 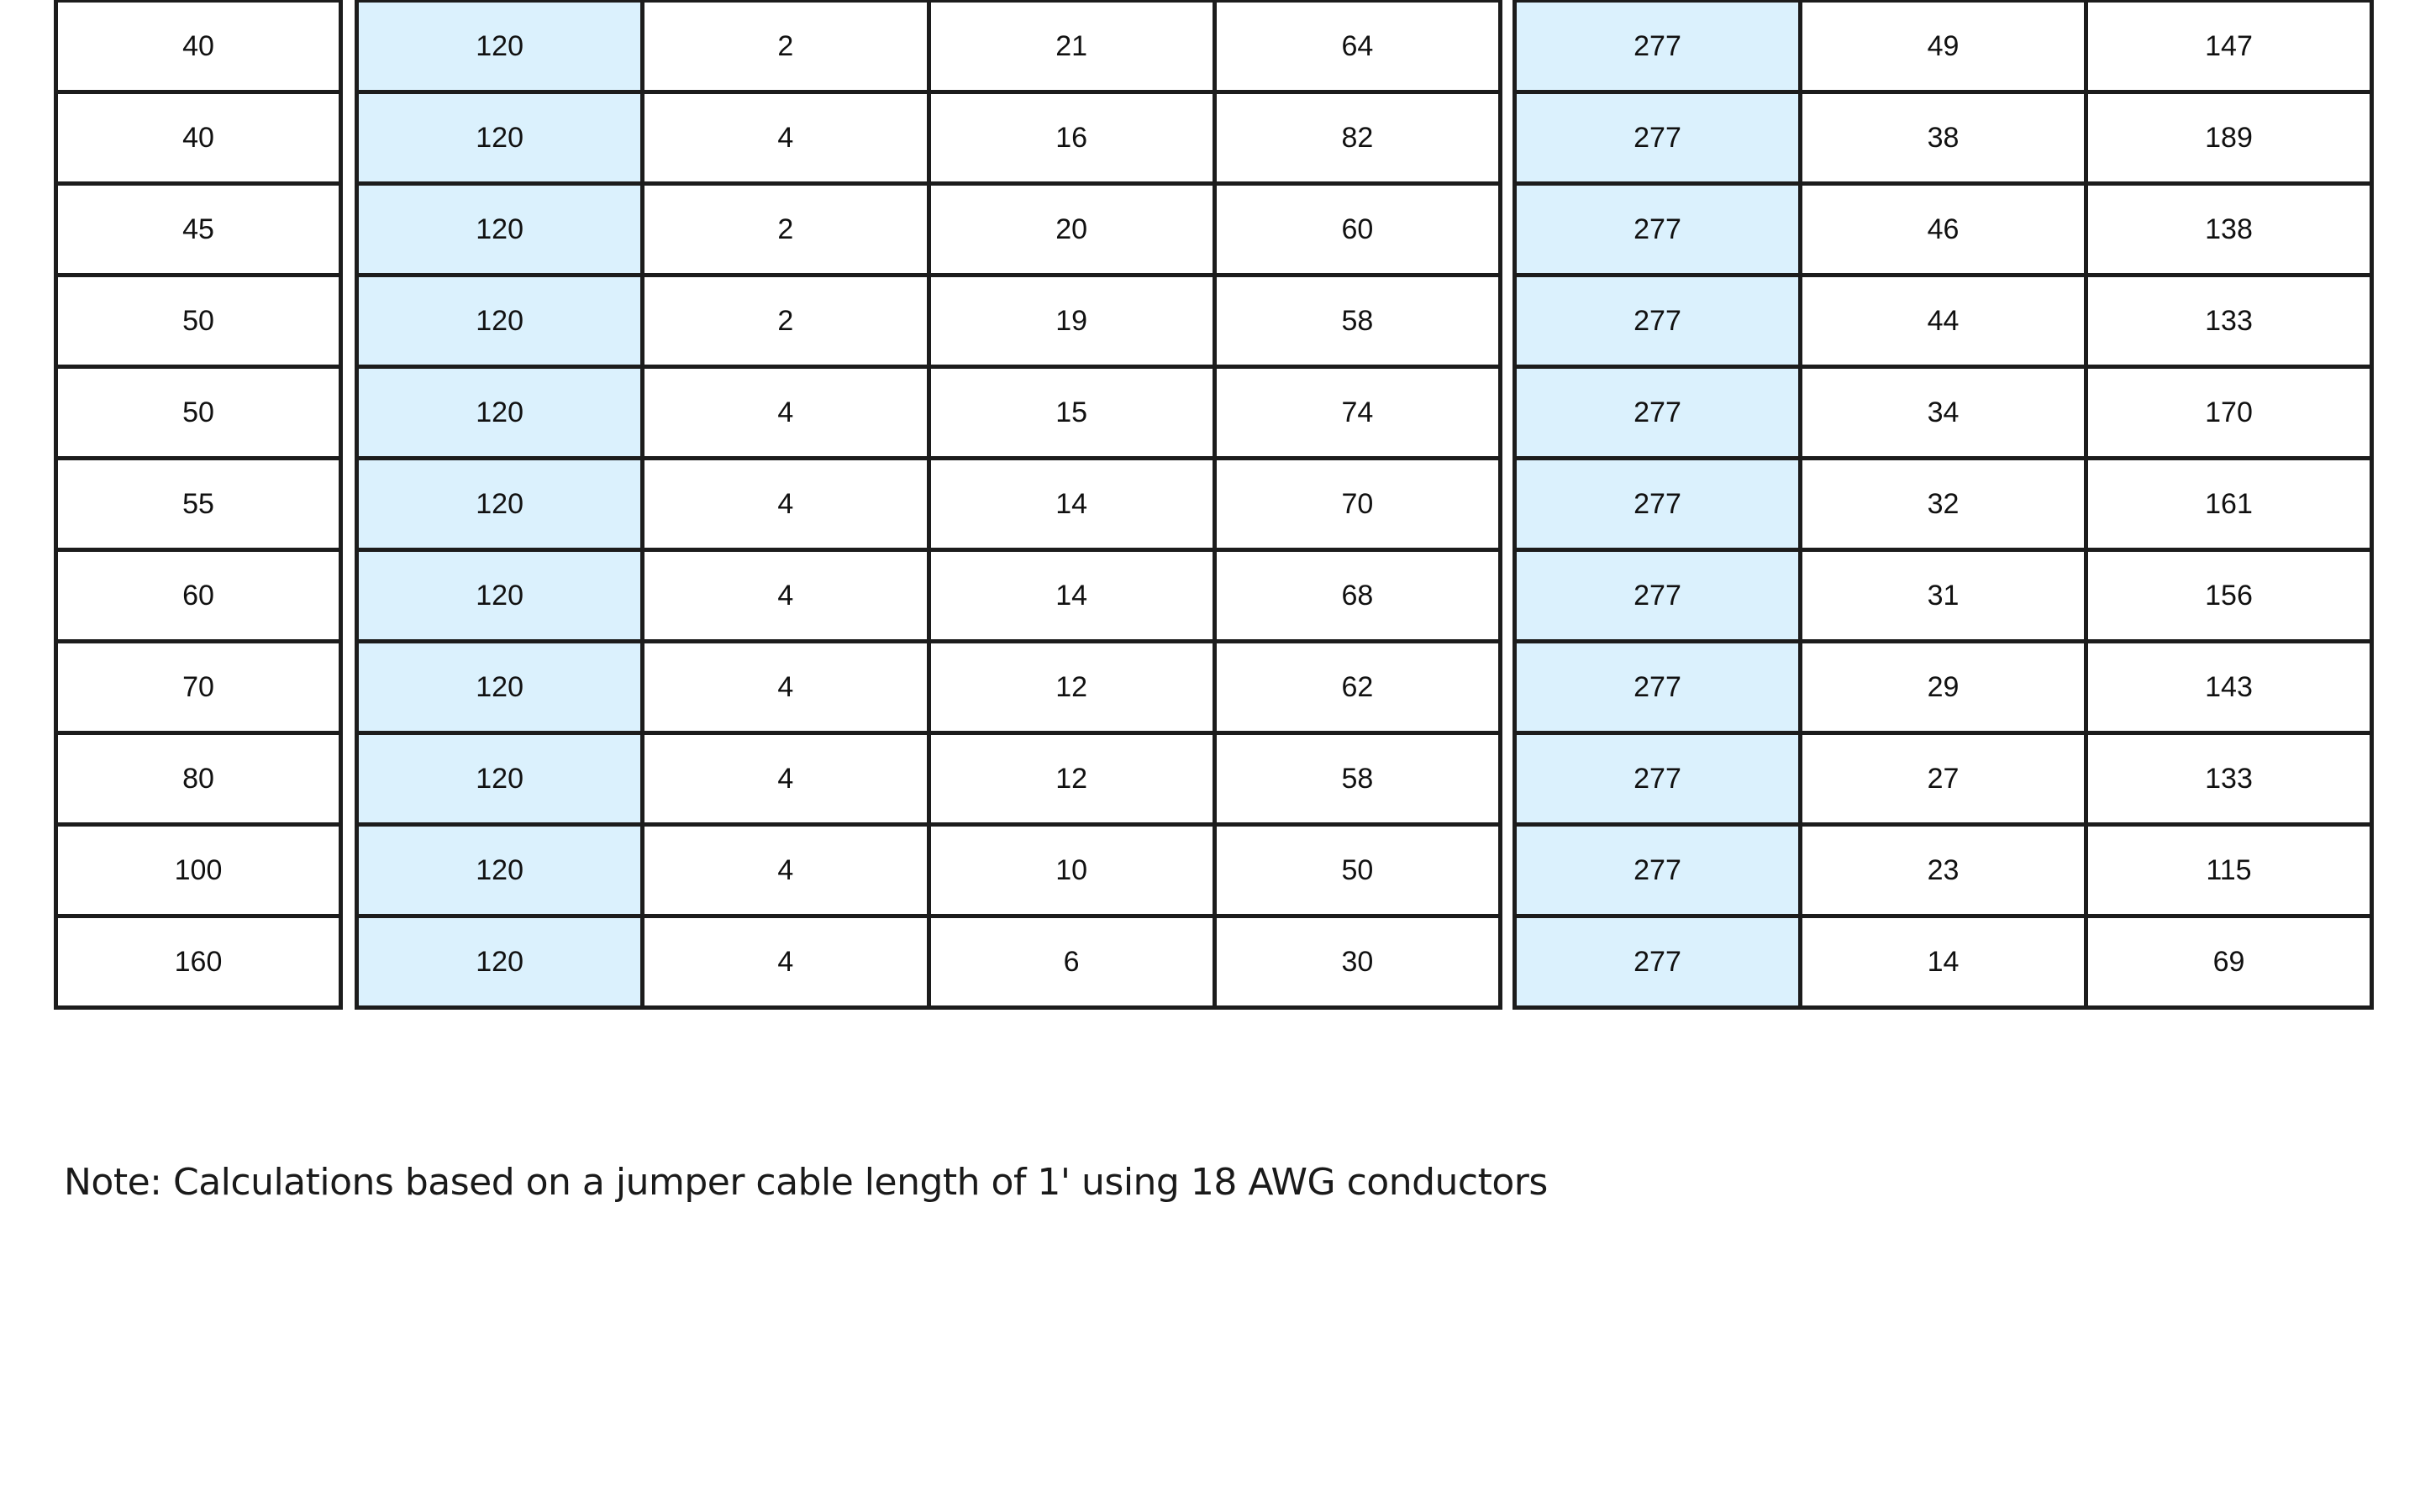 What do you see at coordinates (2229, 138) in the screenshot?
I see `table-cell: 189` at bounding box center [2229, 138].